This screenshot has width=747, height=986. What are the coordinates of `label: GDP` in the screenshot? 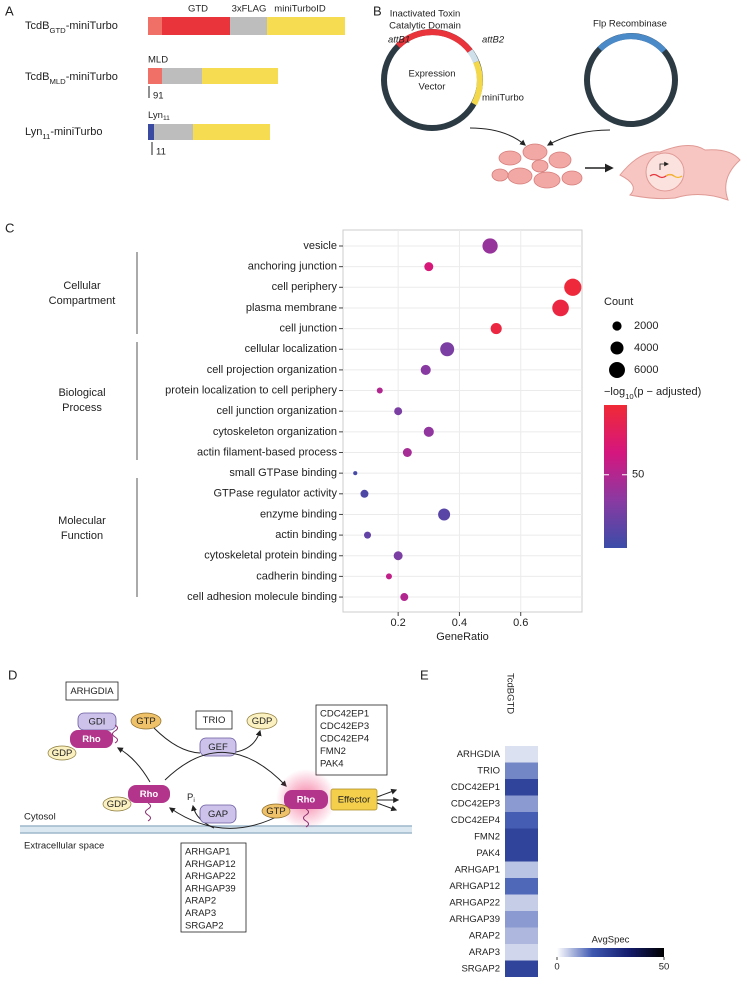 It's located at (262, 721).